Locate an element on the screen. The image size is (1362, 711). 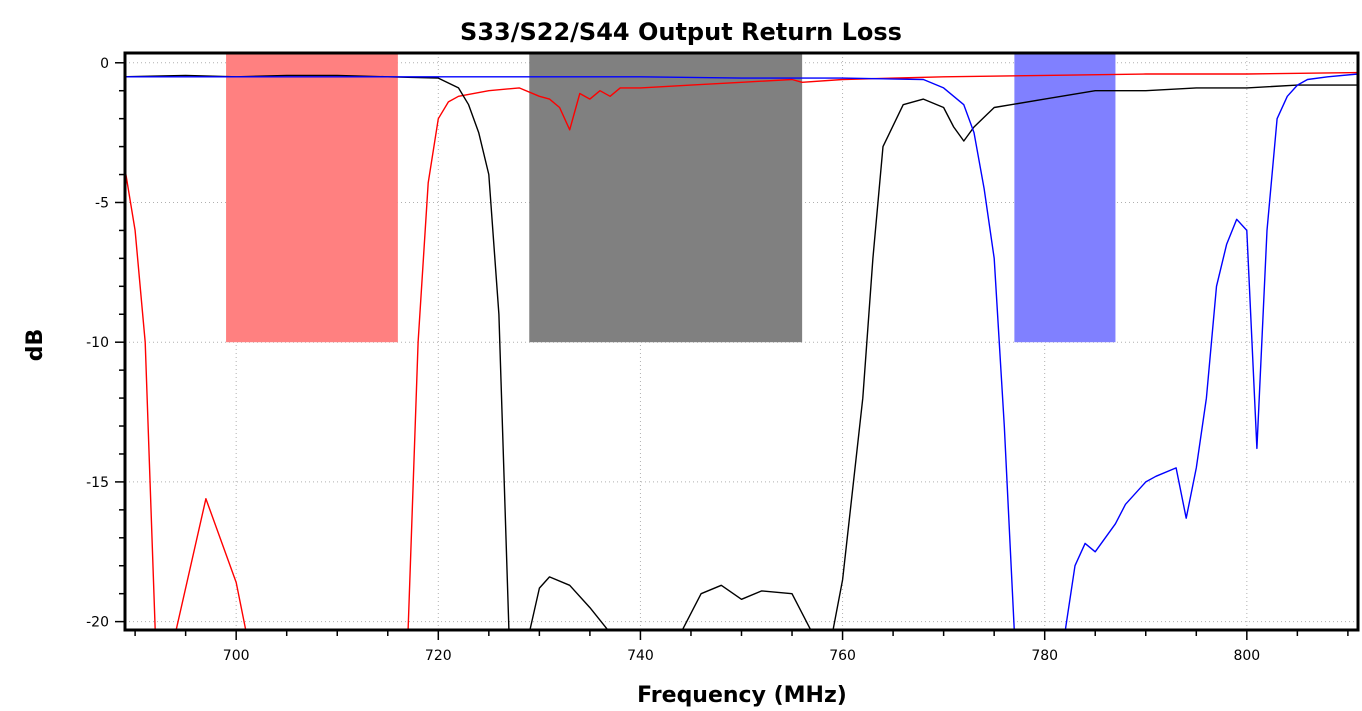
x-axis-label: Frequency (MHz) is located at coordinates (742, 695).